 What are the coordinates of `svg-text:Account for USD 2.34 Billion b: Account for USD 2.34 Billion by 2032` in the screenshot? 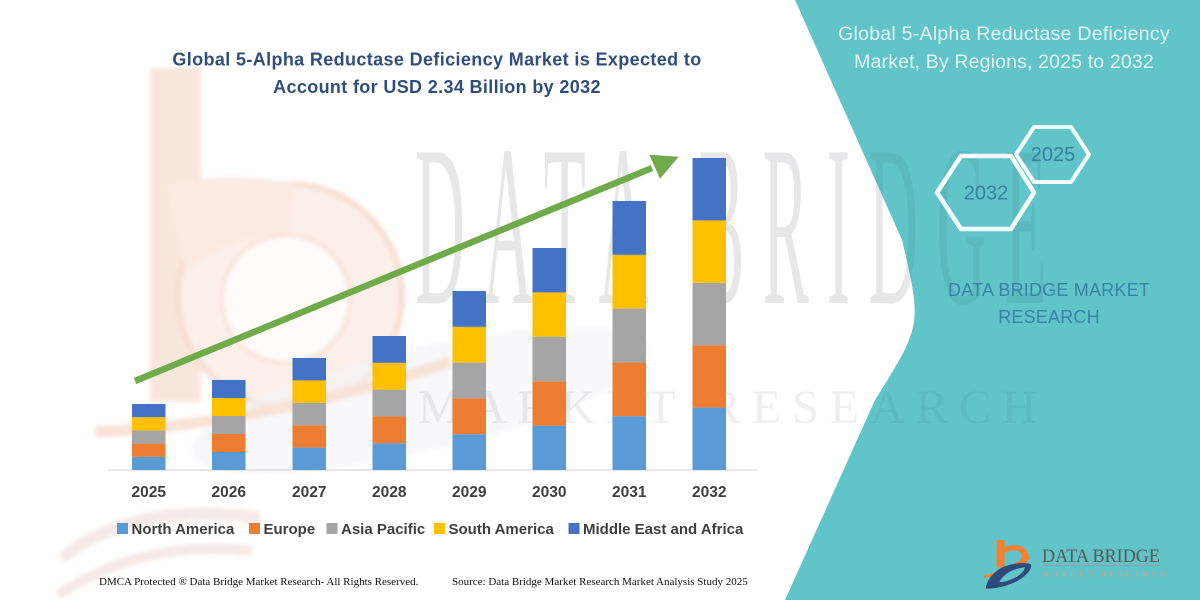 It's located at (437, 87).